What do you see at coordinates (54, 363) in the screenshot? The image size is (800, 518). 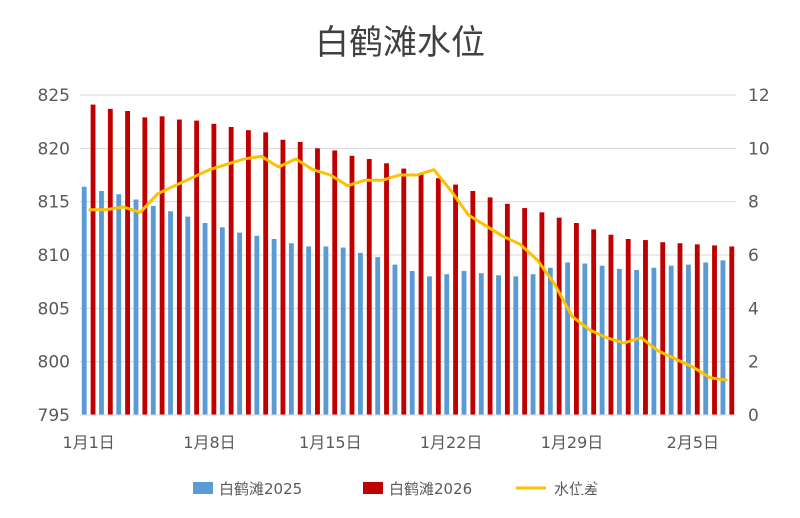 I see `y-tick-label: 800` at bounding box center [54, 363].